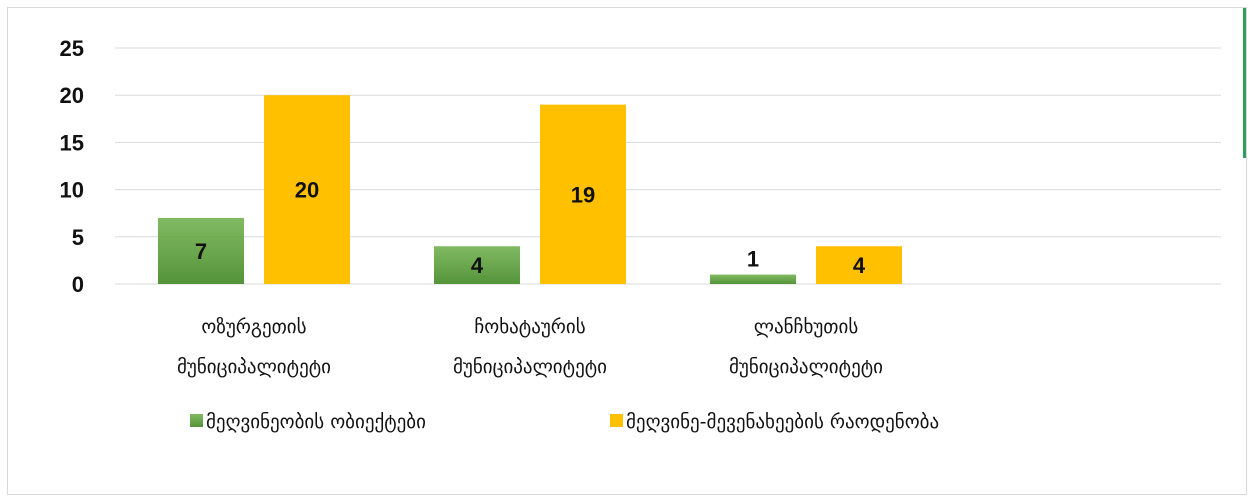  Describe the element at coordinates (316, 422) in the screenshot. I see `legend-label: მეღვინეობის ობიექტები` at that location.